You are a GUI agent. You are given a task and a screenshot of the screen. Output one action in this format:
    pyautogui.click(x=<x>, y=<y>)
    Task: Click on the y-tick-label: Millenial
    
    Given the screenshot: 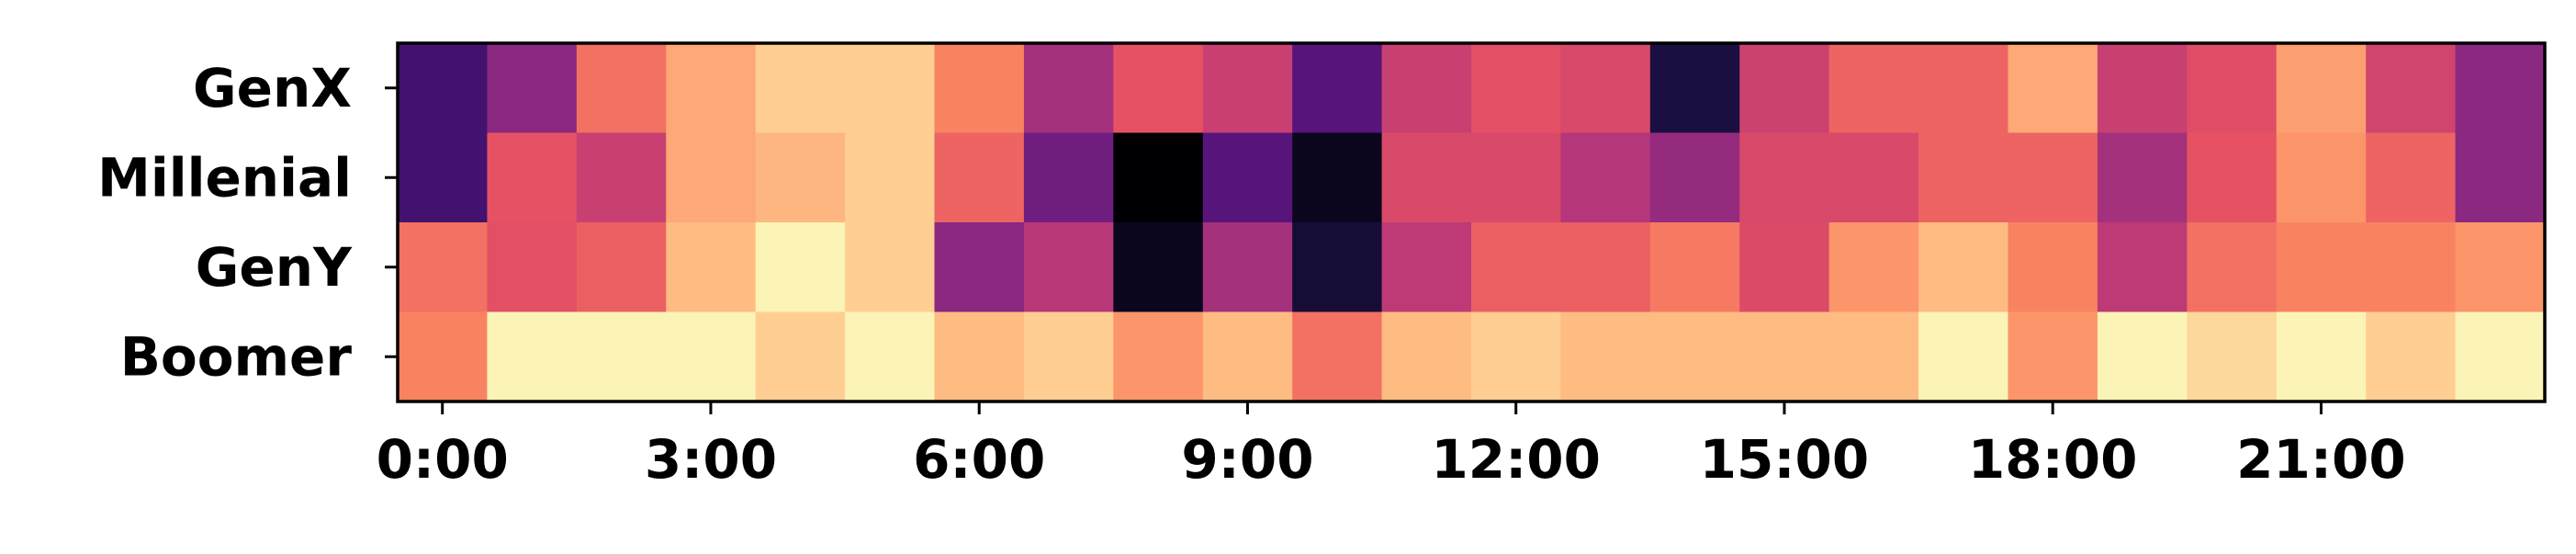 What is the action you would take?
    pyautogui.click(x=224, y=177)
    